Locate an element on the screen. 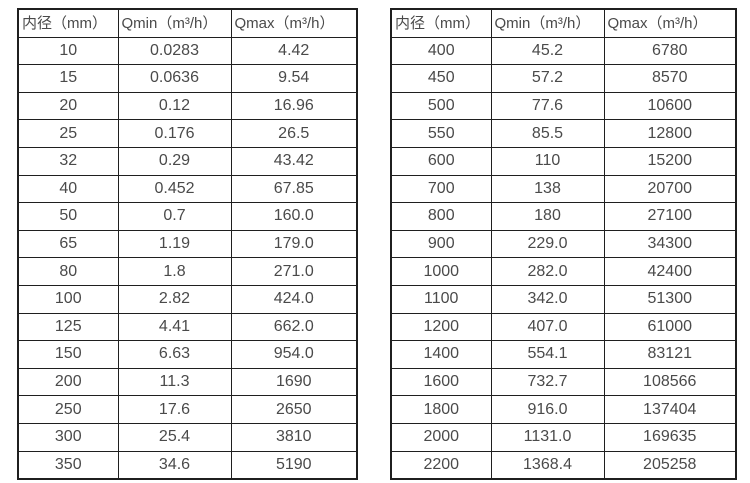  table-cell: 10 is located at coordinates (68, 51).